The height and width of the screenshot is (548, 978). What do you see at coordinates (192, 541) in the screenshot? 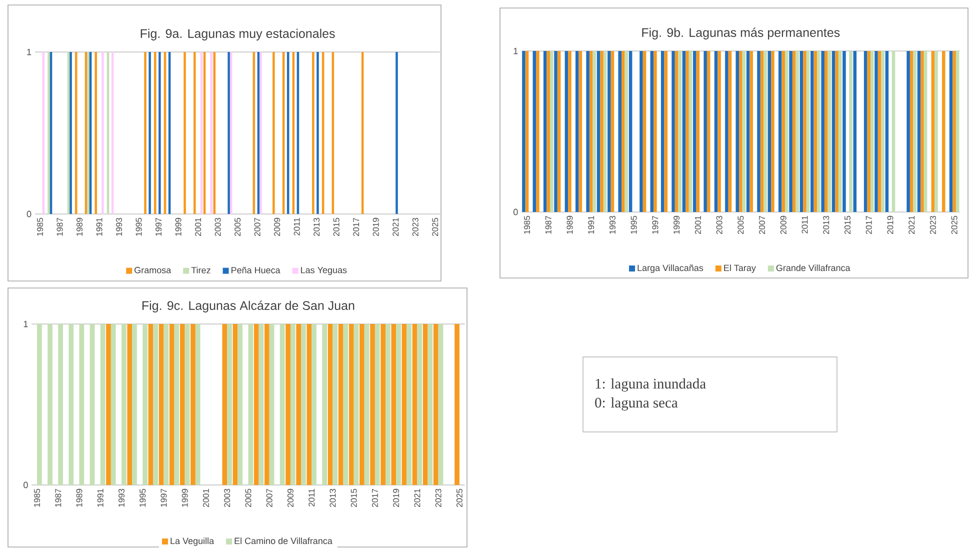
I see `legend-label: La Veguilla` at bounding box center [192, 541].